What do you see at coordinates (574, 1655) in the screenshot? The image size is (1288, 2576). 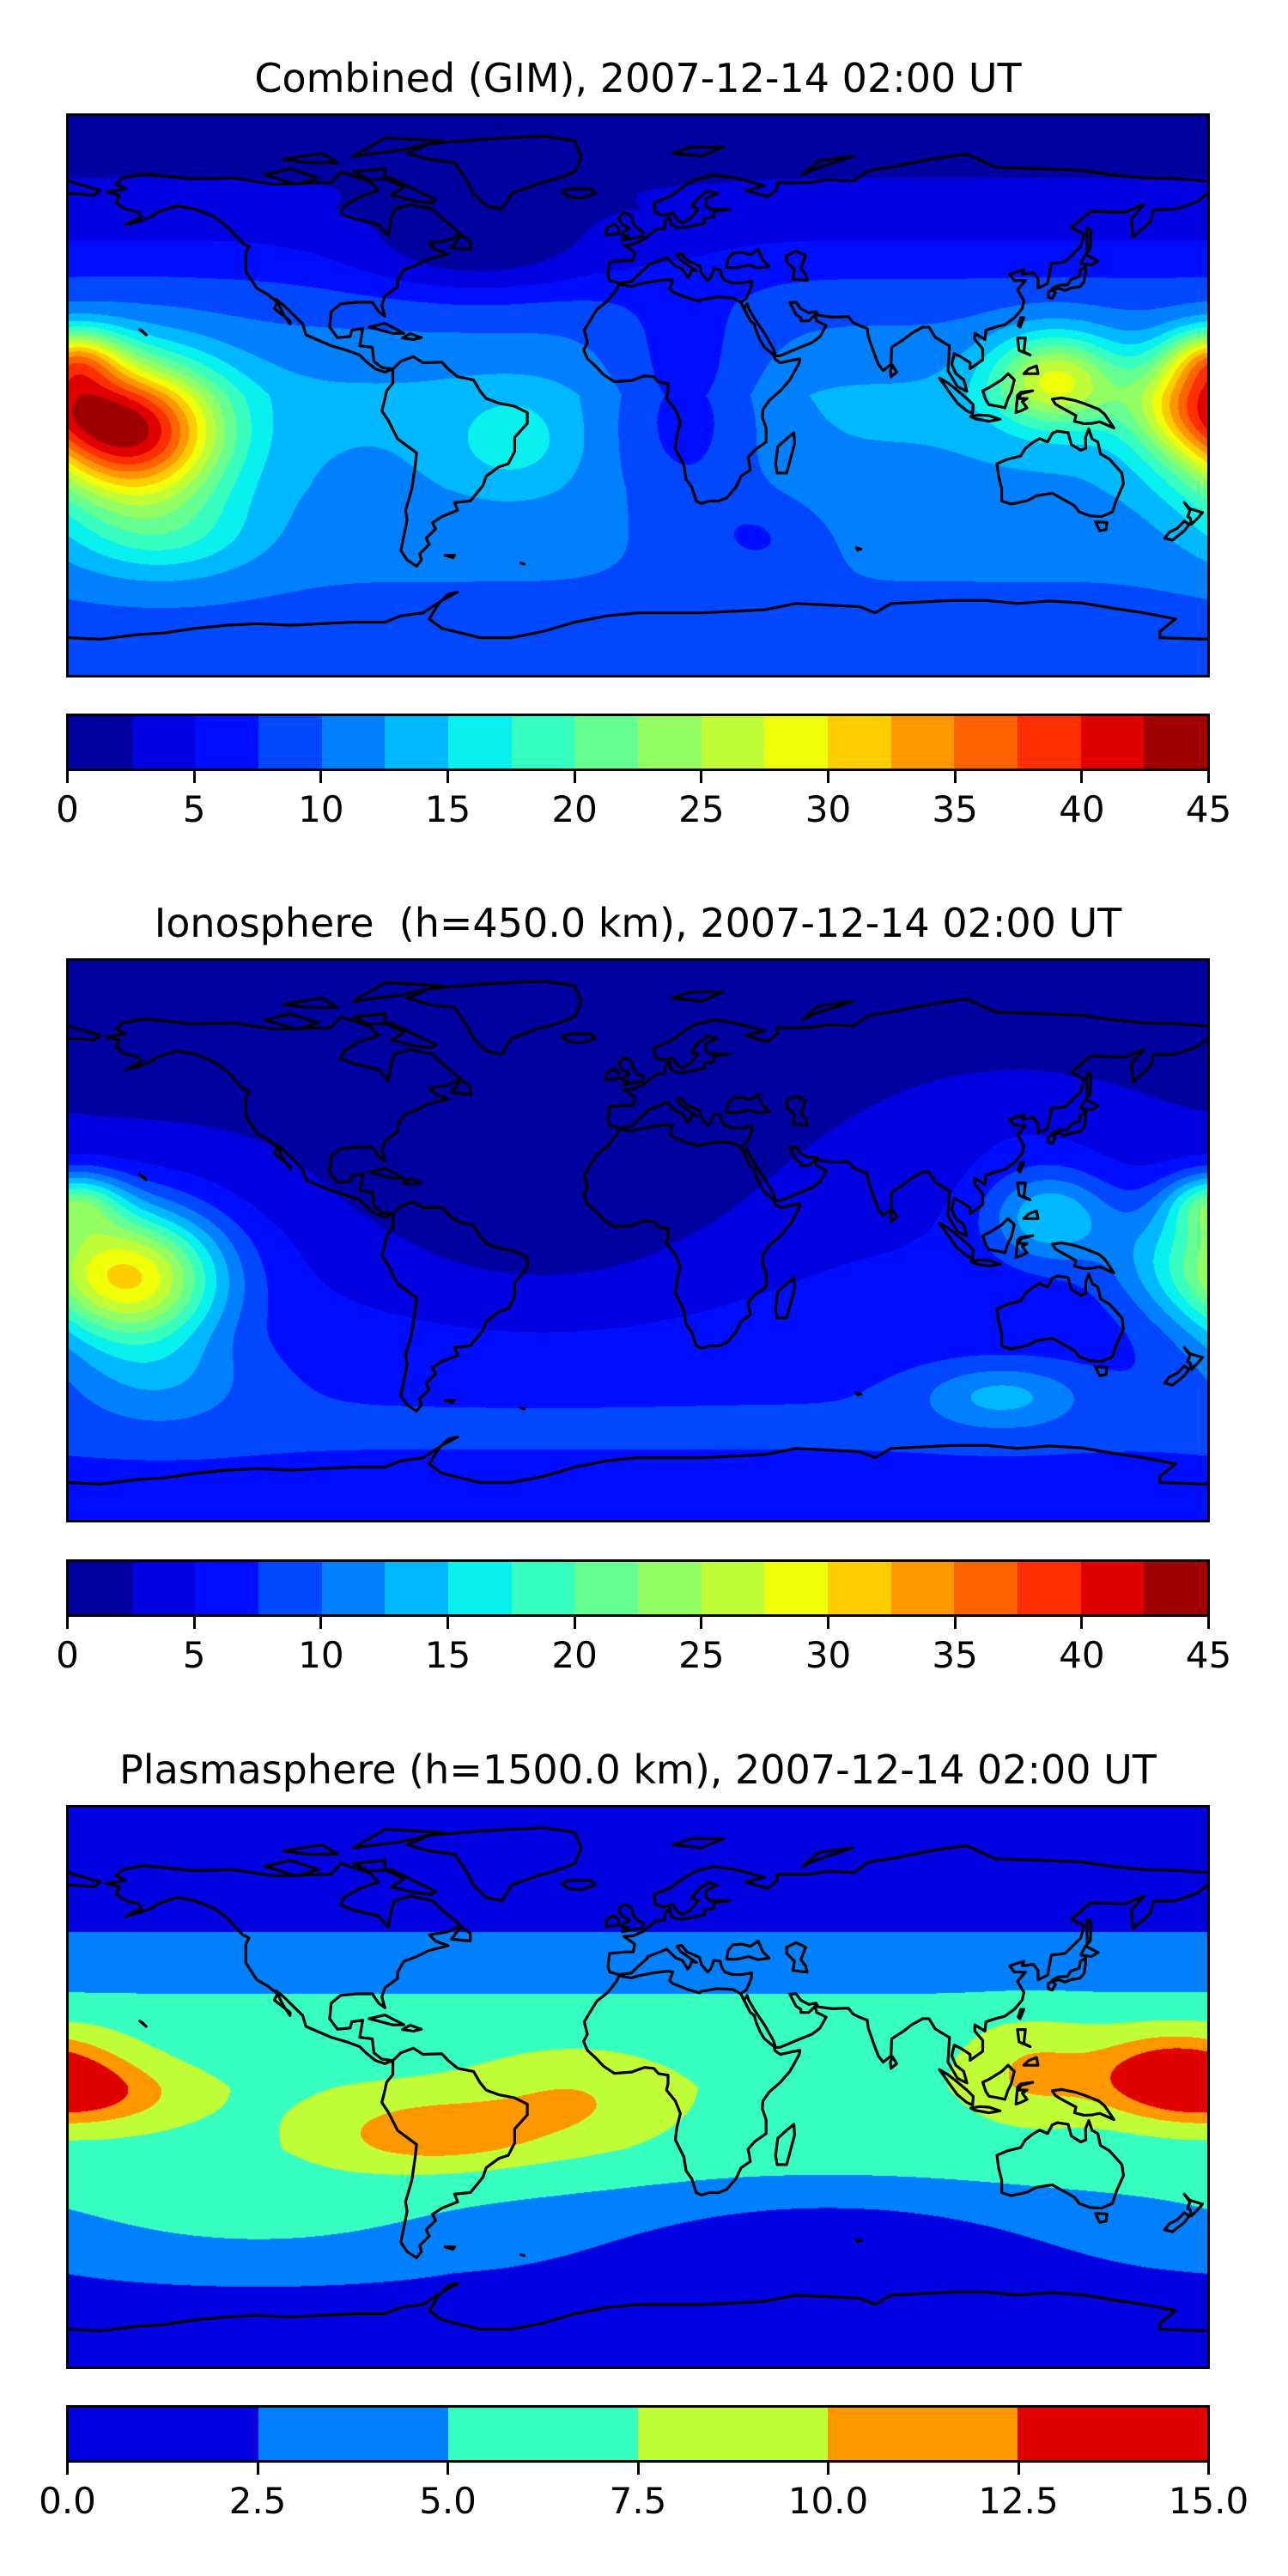 I see `colorbar-tick-label: 20` at bounding box center [574, 1655].